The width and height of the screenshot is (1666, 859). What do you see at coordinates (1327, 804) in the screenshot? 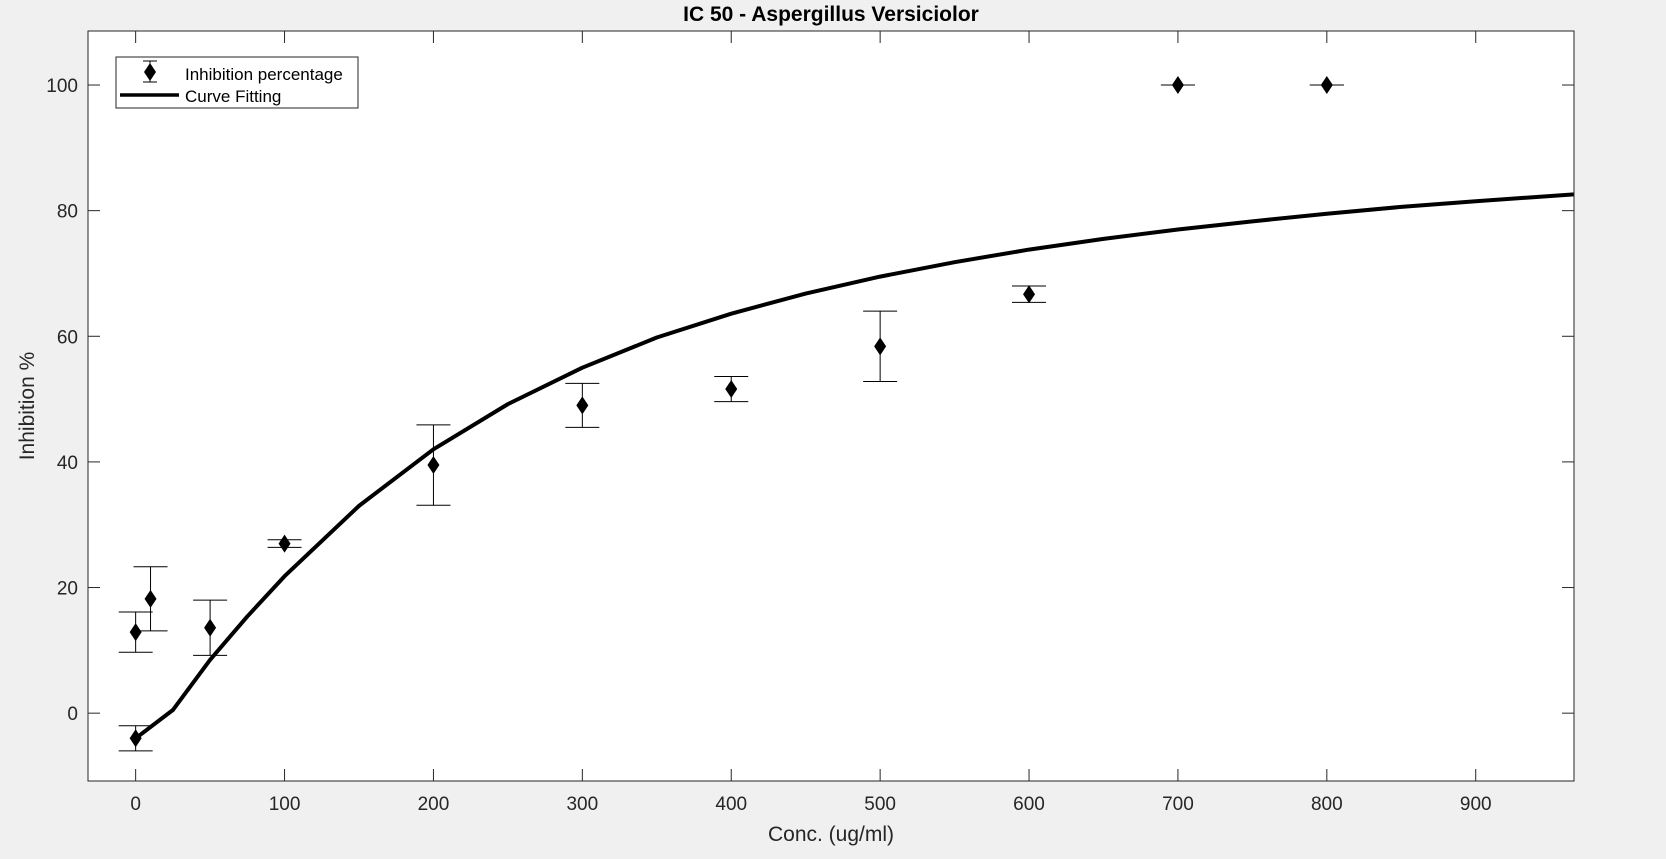
I see `x-tick-label: 800` at bounding box center [1327, 804].